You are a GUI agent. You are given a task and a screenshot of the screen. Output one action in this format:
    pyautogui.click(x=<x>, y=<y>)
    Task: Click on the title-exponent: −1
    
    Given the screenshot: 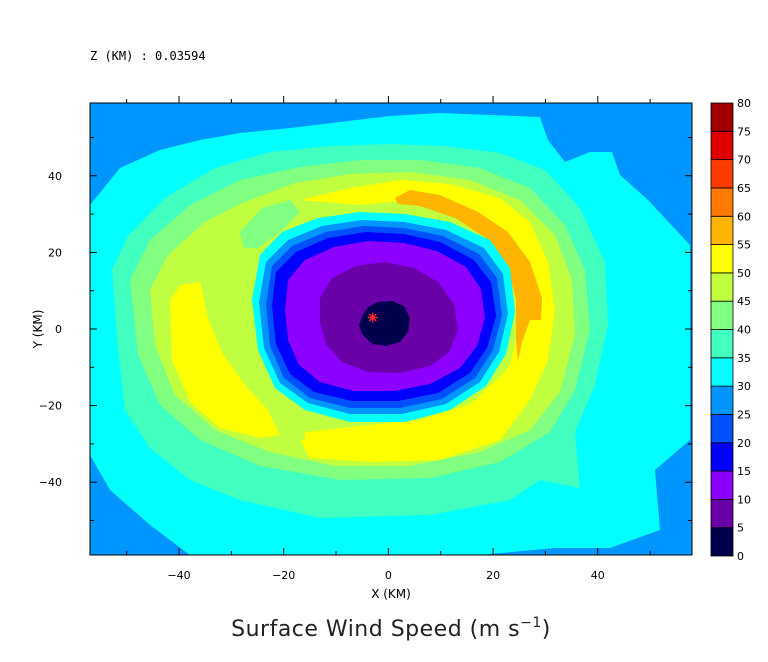 What is the action you would take?
    pyautogui.click(x=531, y=623)
    